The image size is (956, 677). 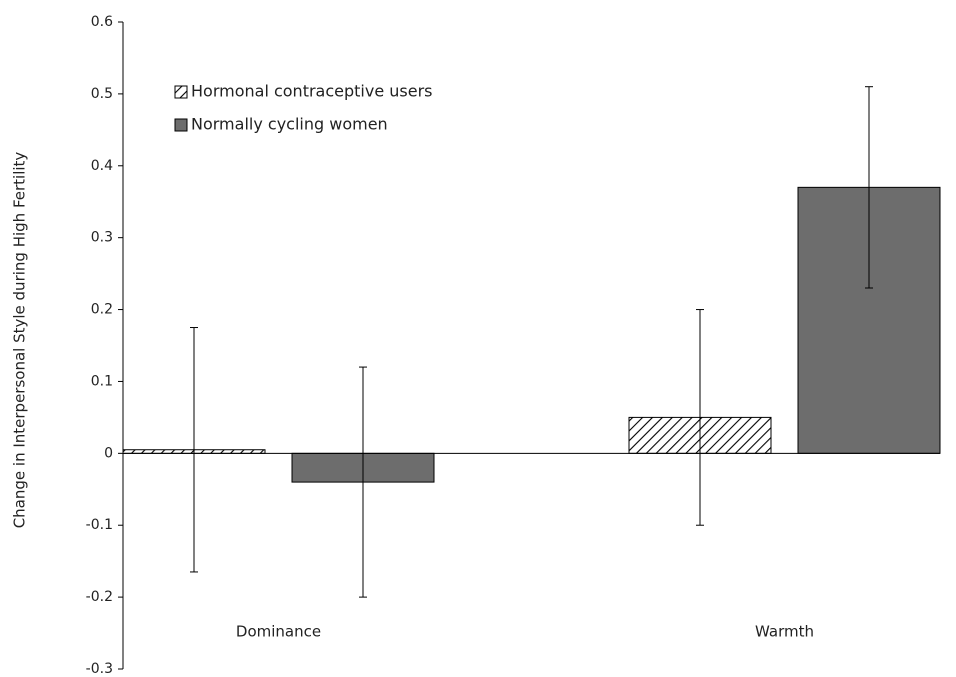 What do you see at coordinates (278, 632) in the screenshot?
I see `x-tick-label: Dominance` at bounding box center [278, 632].